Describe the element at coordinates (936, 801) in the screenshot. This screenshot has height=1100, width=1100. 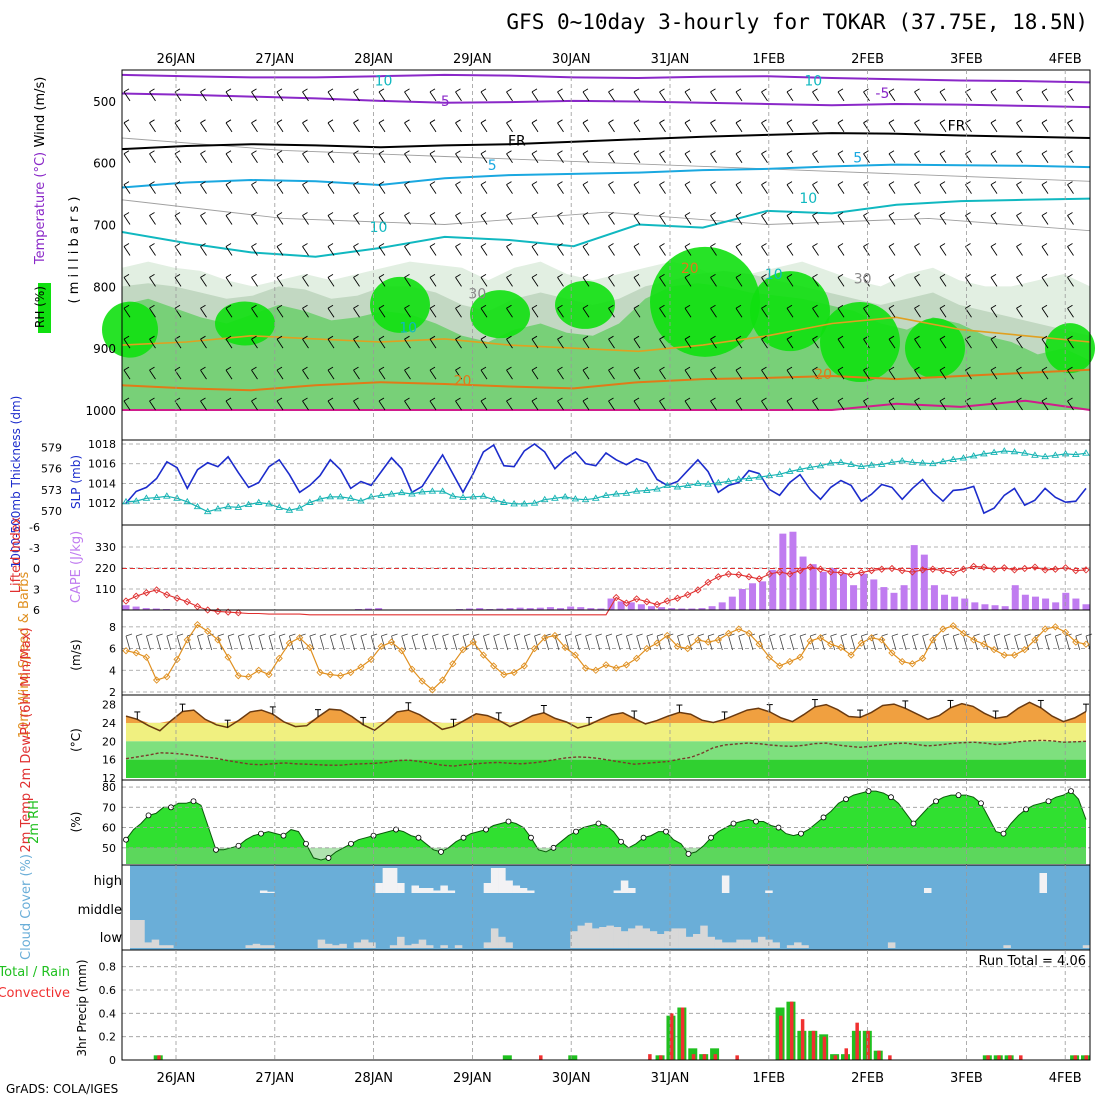
I see `rh-point` at that location.